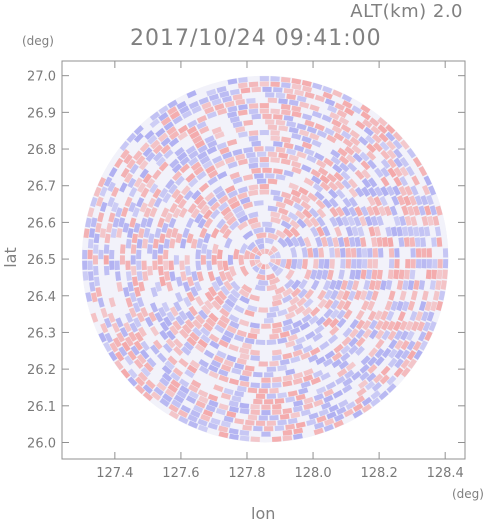  What do you see at coordinates (379, 473) in the screenshot?
I see `x-tick-label: 128.2` at bounding box center [379, 473].